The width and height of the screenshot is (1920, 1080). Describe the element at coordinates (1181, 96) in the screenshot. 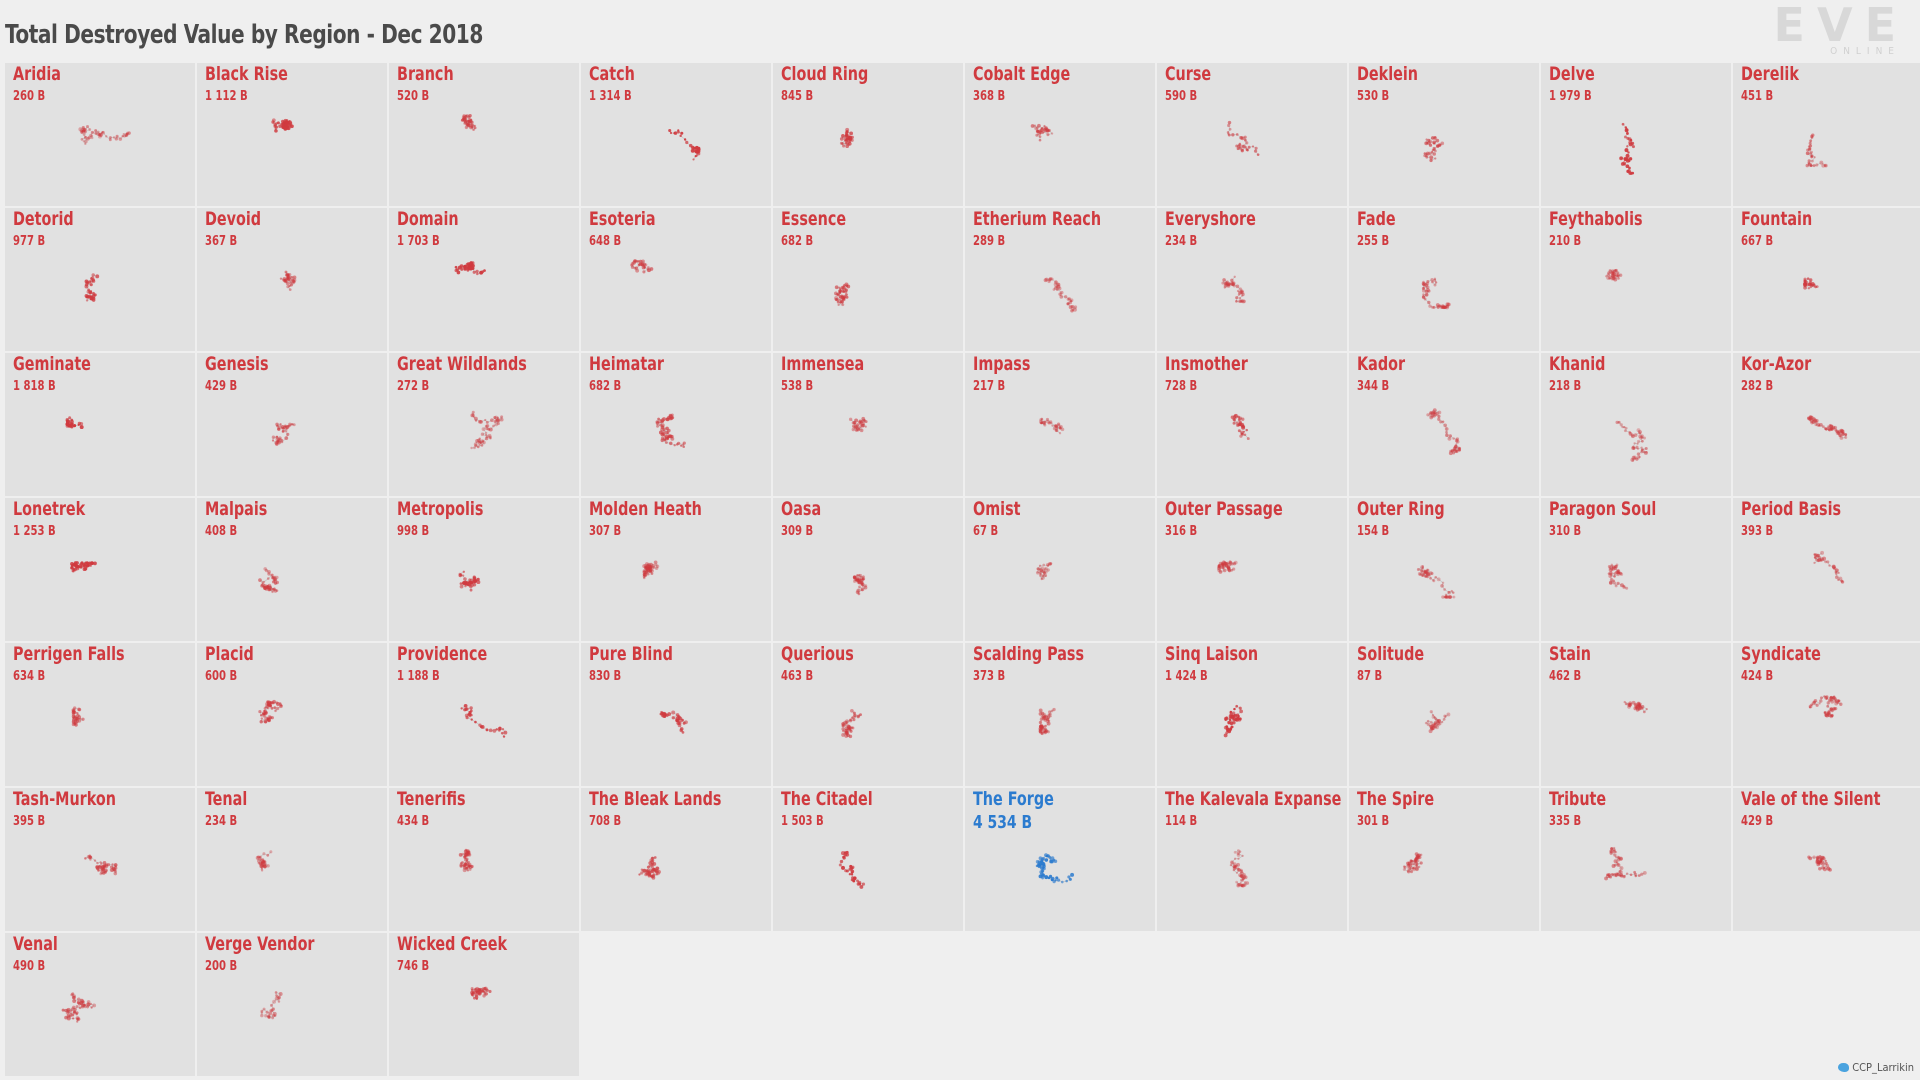

I see `region-value: 590 B` at that location.